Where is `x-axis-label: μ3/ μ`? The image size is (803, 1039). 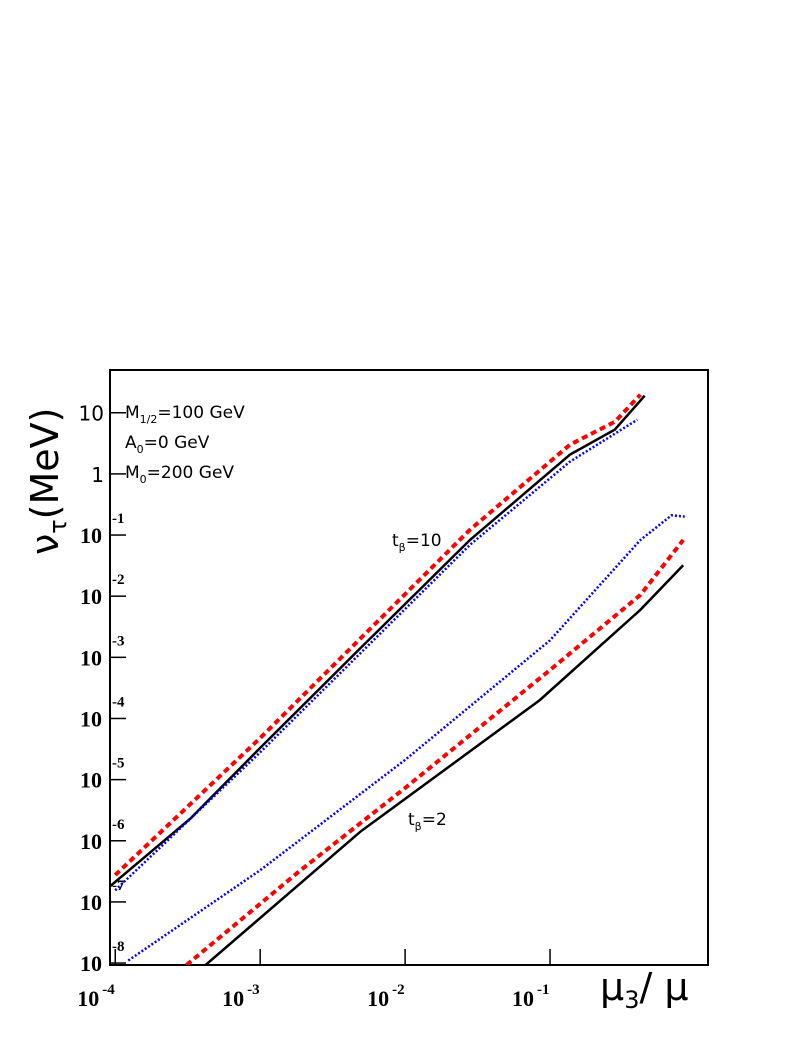
x-axis-label: μ3/ μ is located at coordinates (644, 989).